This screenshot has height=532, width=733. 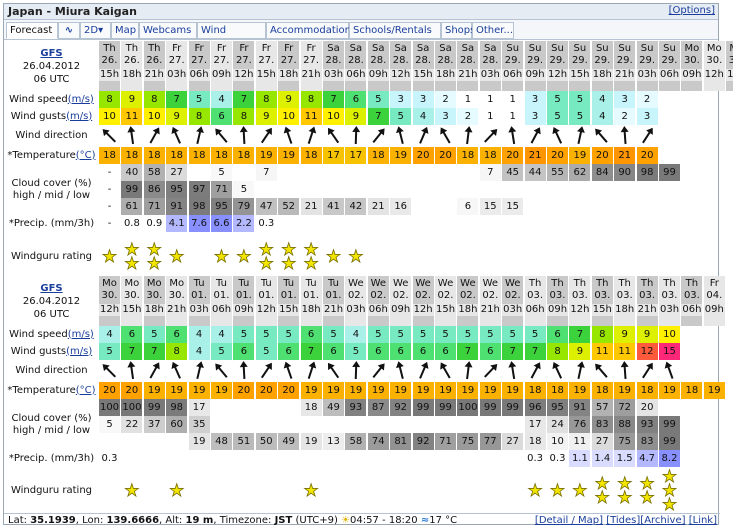 I want to click on hour: 06h, so click(x=356, y=75).